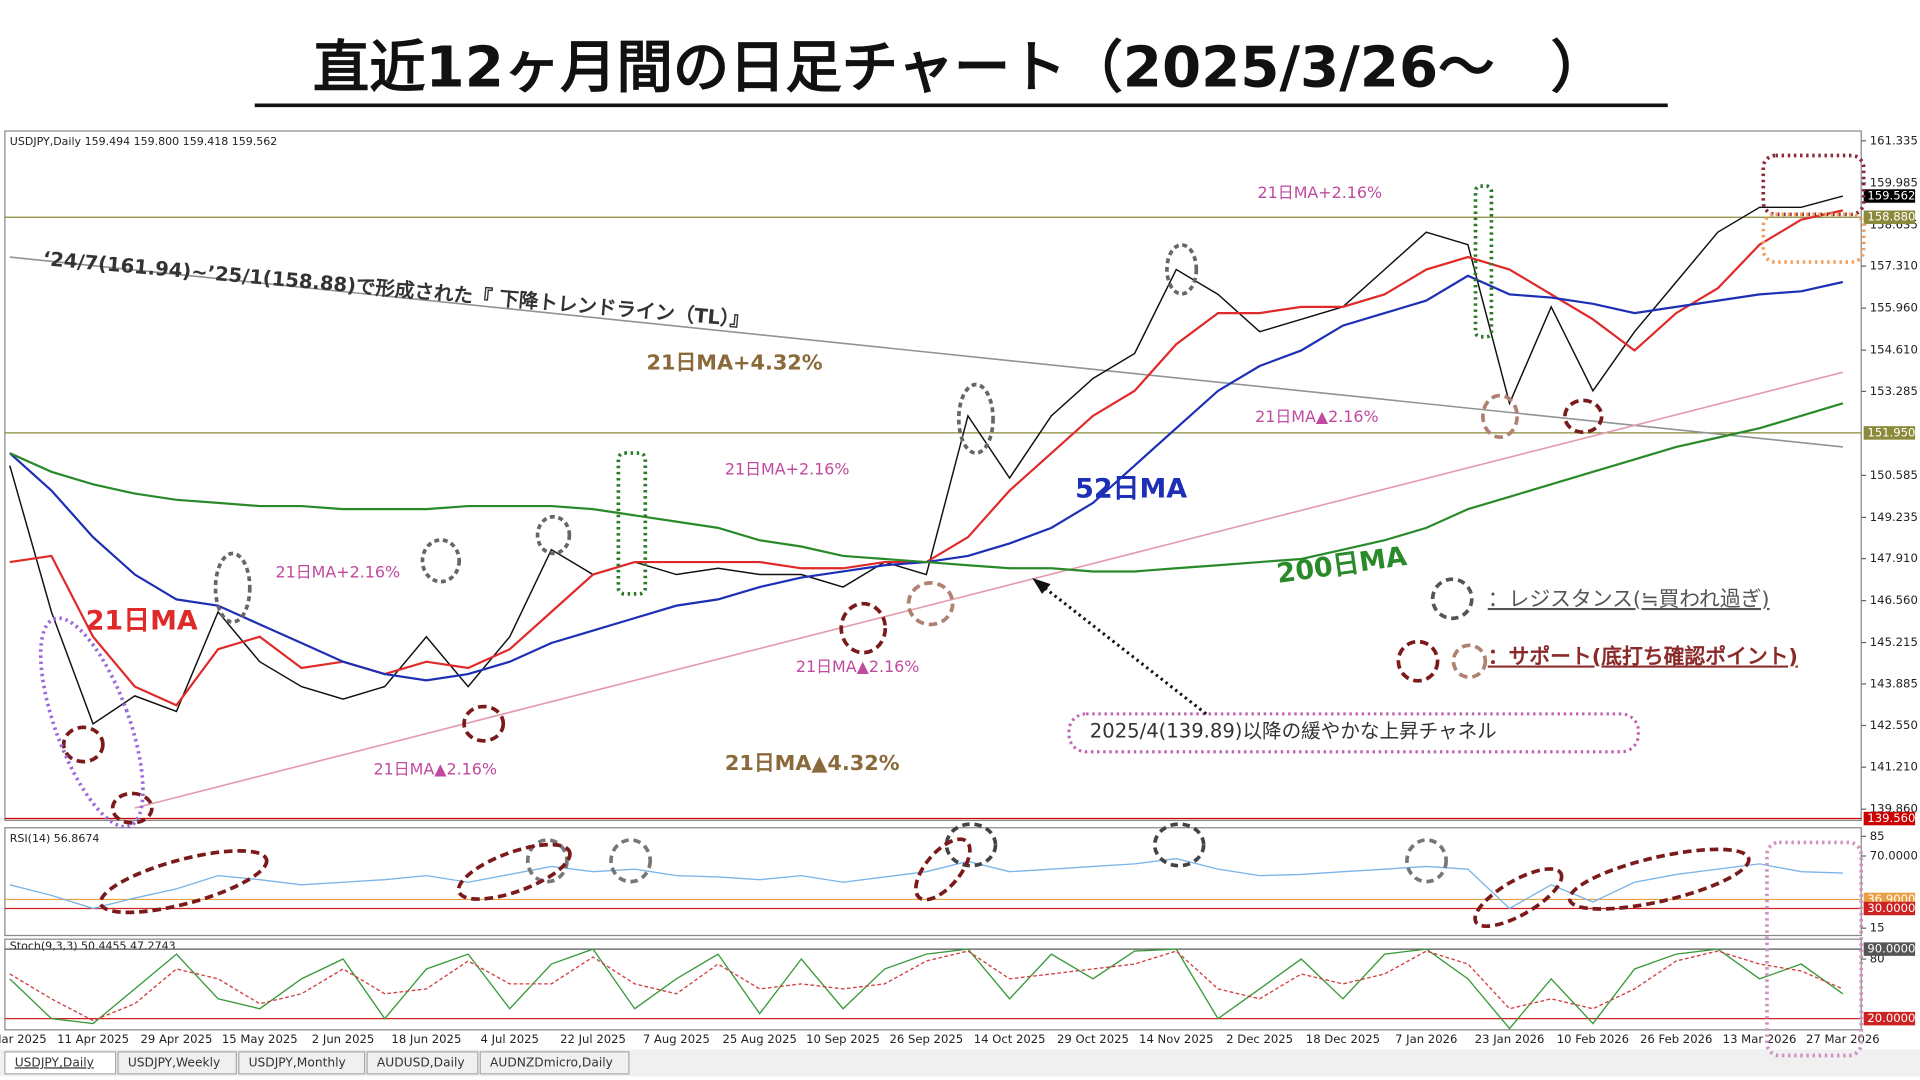 The height and width of the screenshot is (1080, 1920). I want to click on tab-label: AUDUSD,Daily, so click(421, 1062).